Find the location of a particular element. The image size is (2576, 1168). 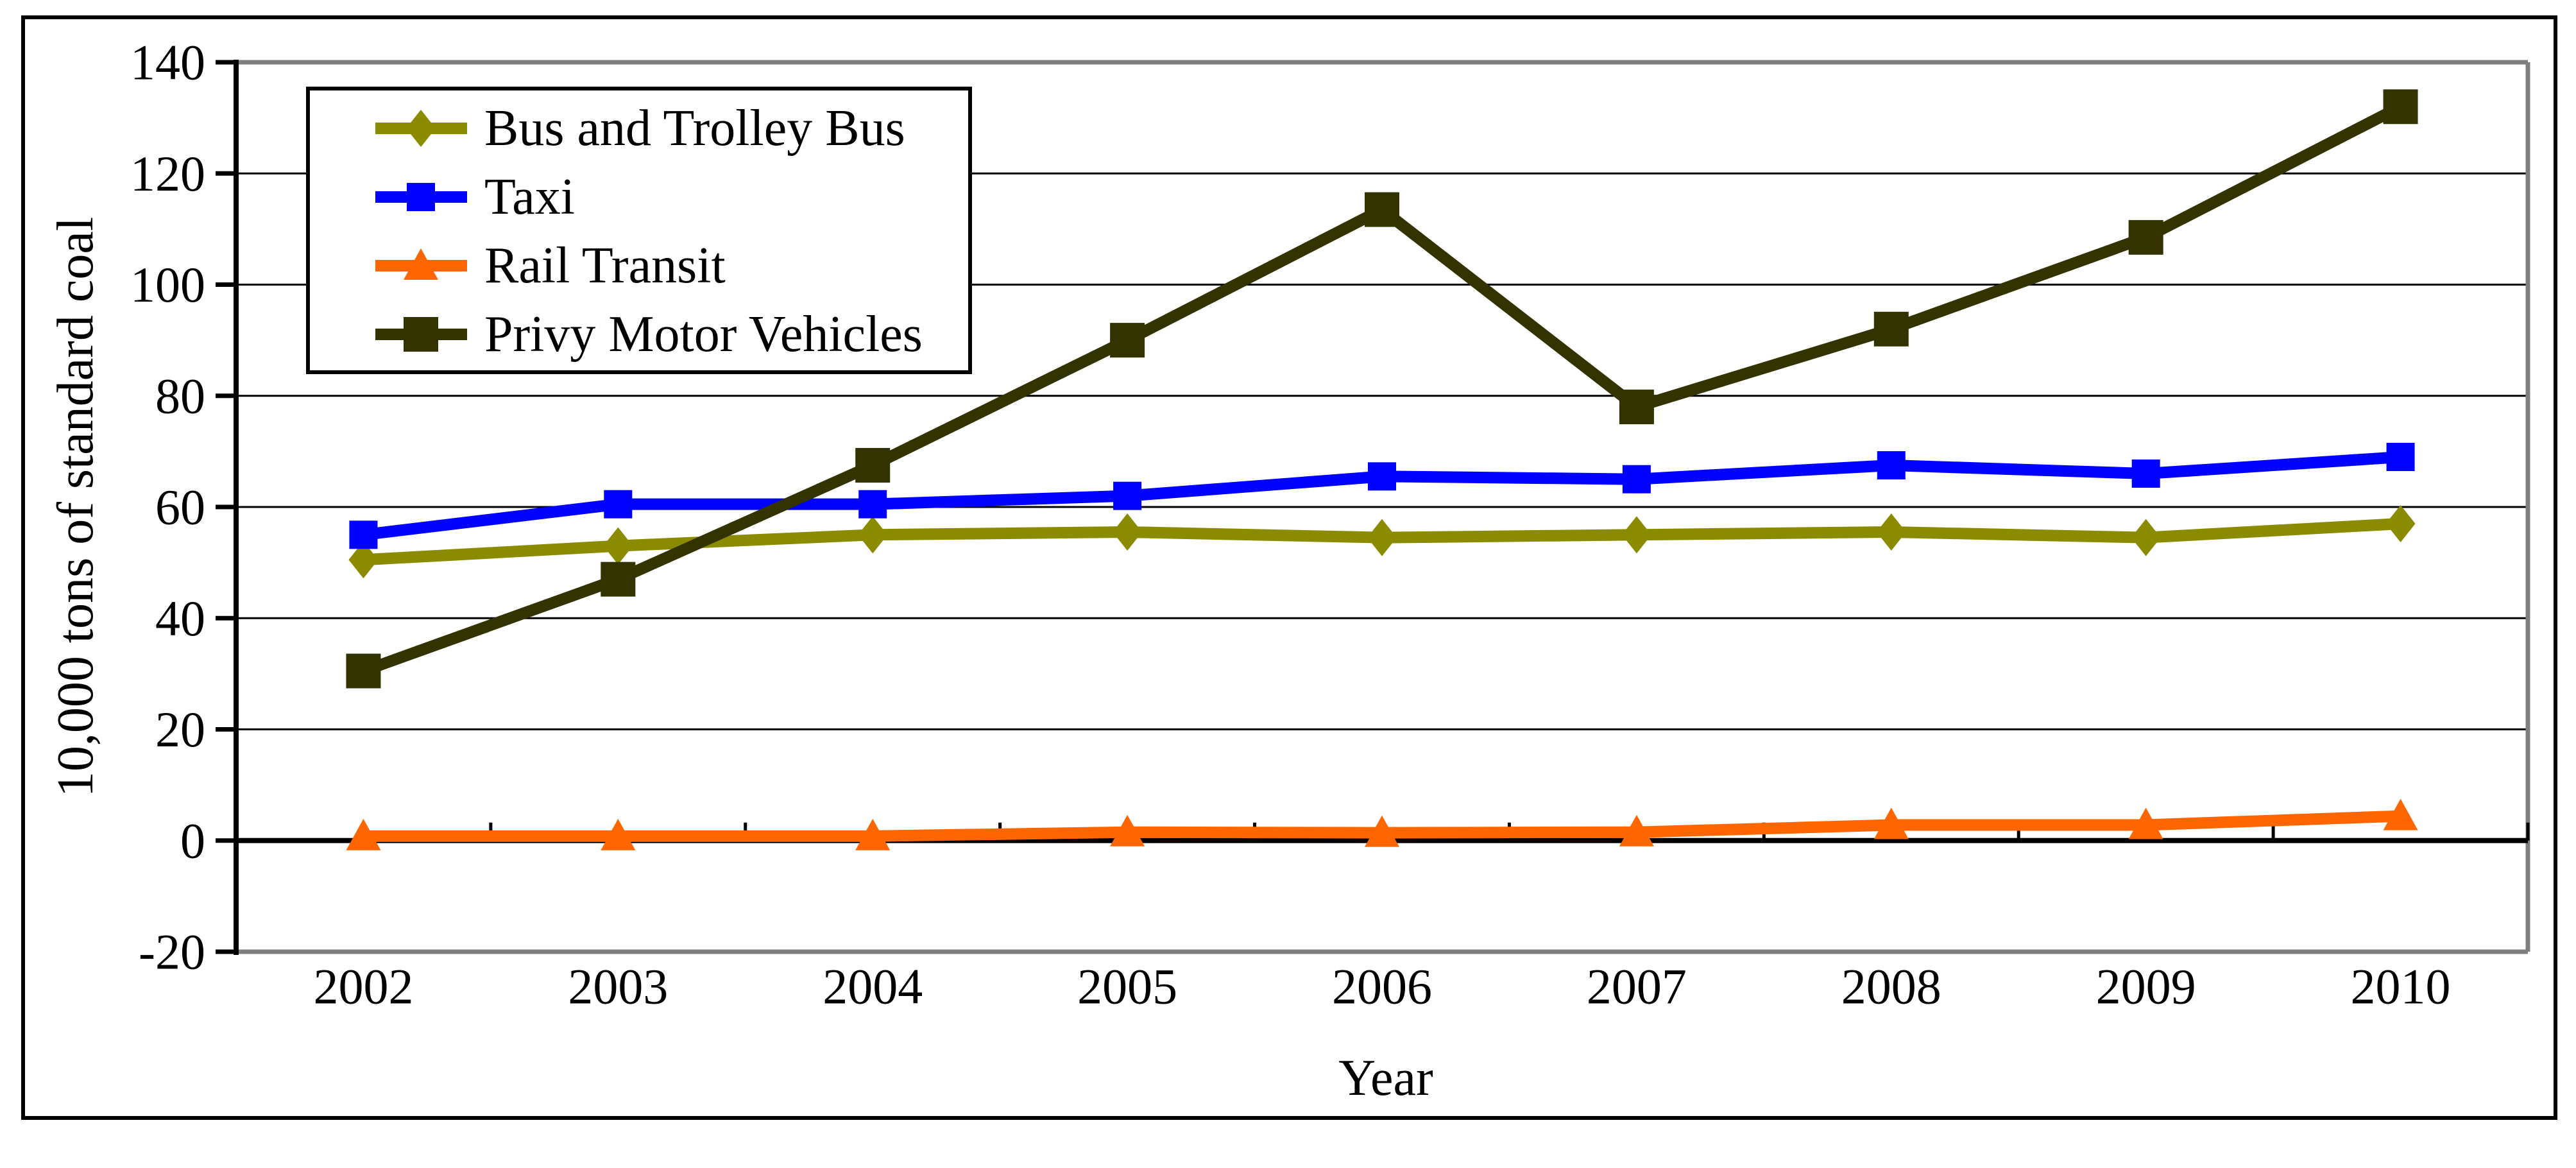

legend-item-privy-motor-vehicles: Privy Motor Vehicles is located at coordinates (649, 334).